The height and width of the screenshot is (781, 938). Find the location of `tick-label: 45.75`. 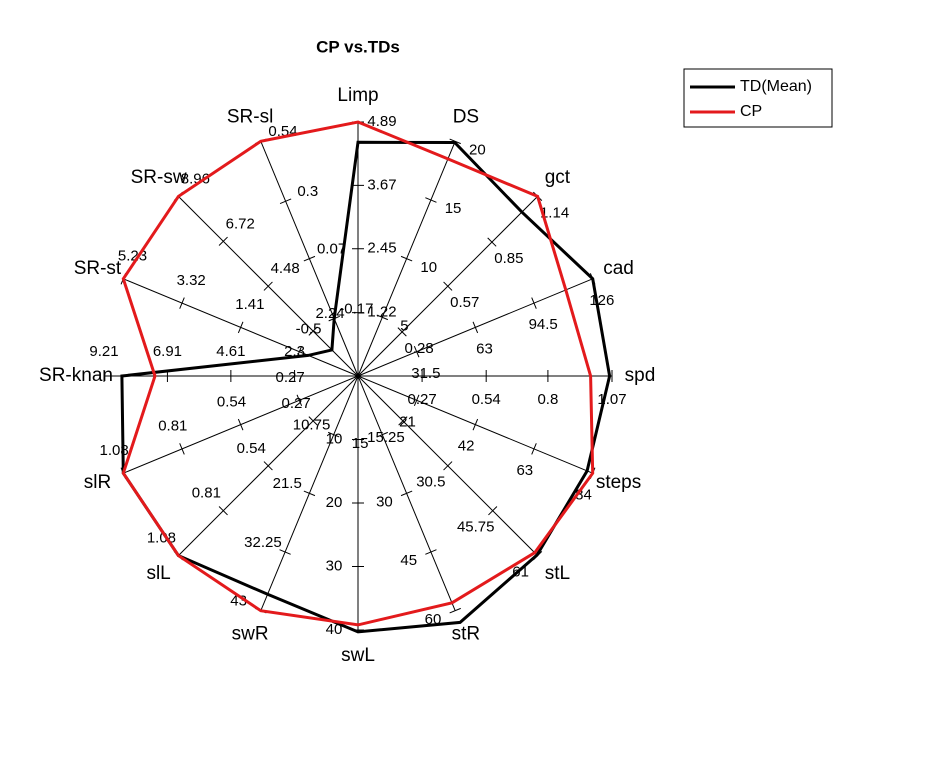

tick-label: 45.75 is located at coordinates (476, 527).